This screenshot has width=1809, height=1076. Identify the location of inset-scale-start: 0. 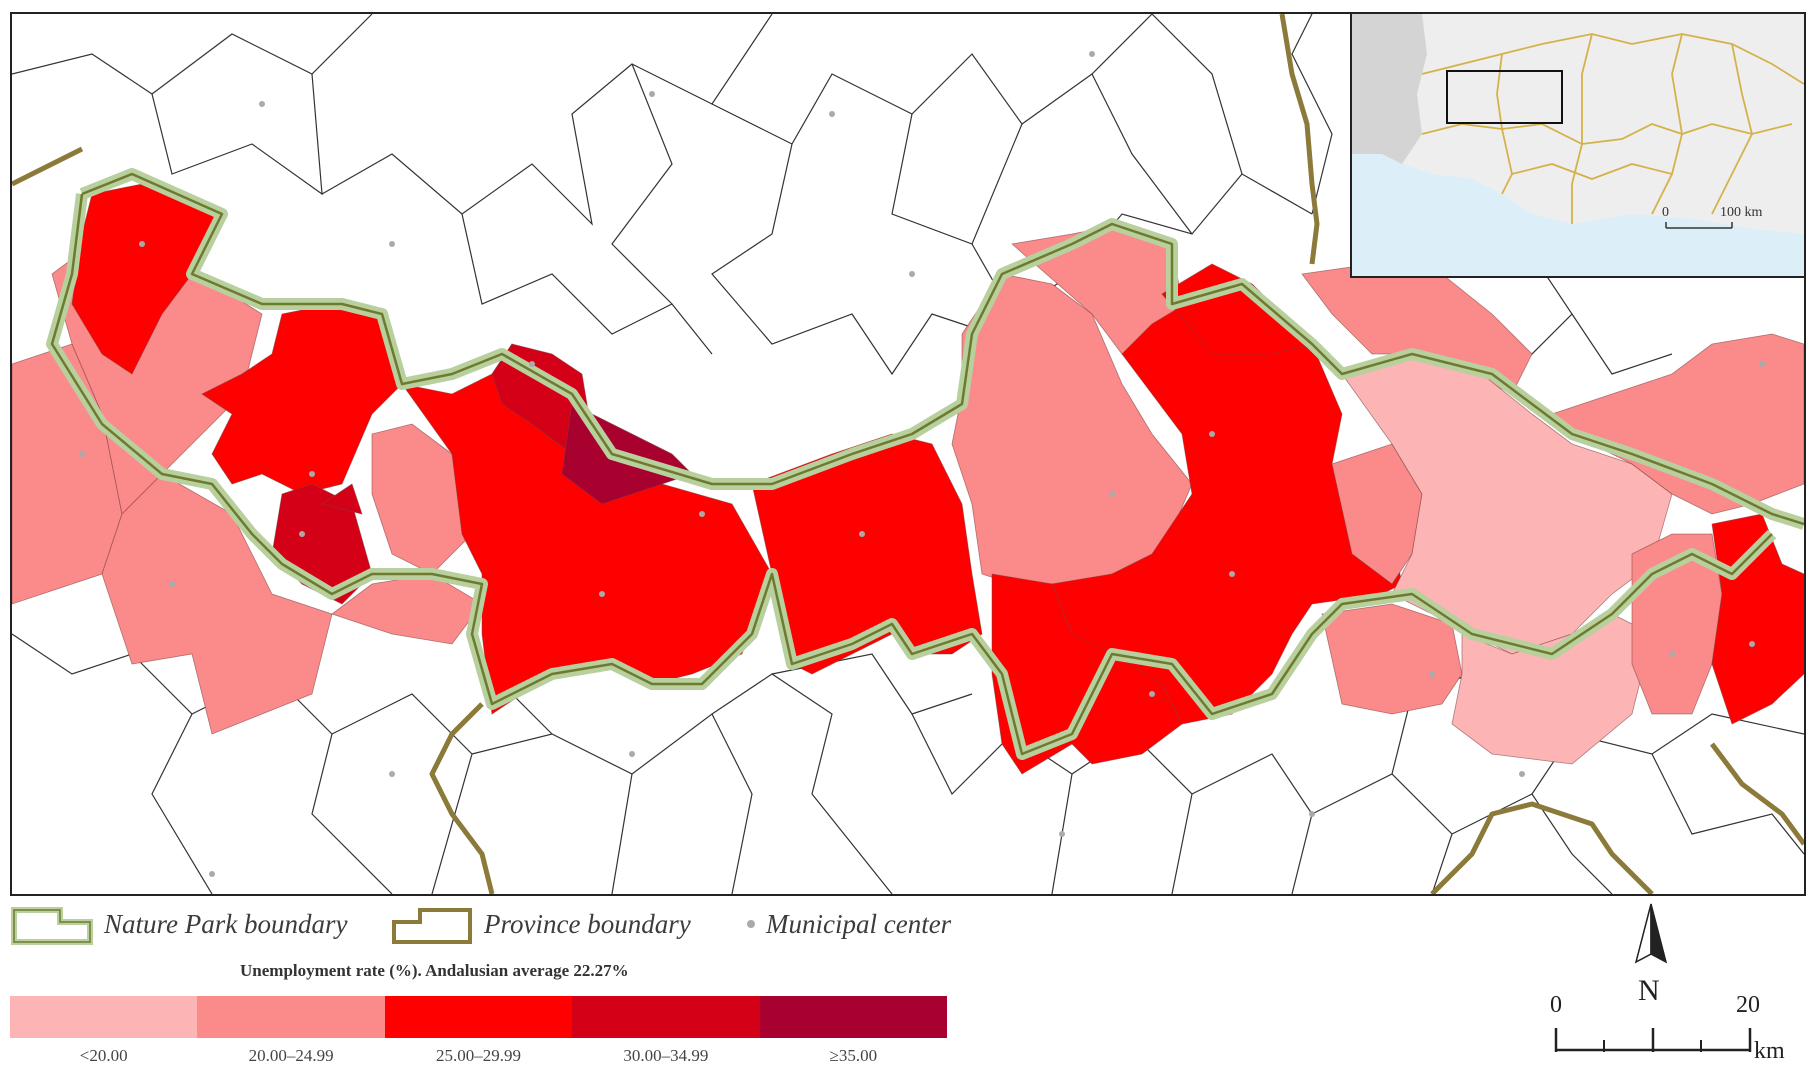
(1665, 212).